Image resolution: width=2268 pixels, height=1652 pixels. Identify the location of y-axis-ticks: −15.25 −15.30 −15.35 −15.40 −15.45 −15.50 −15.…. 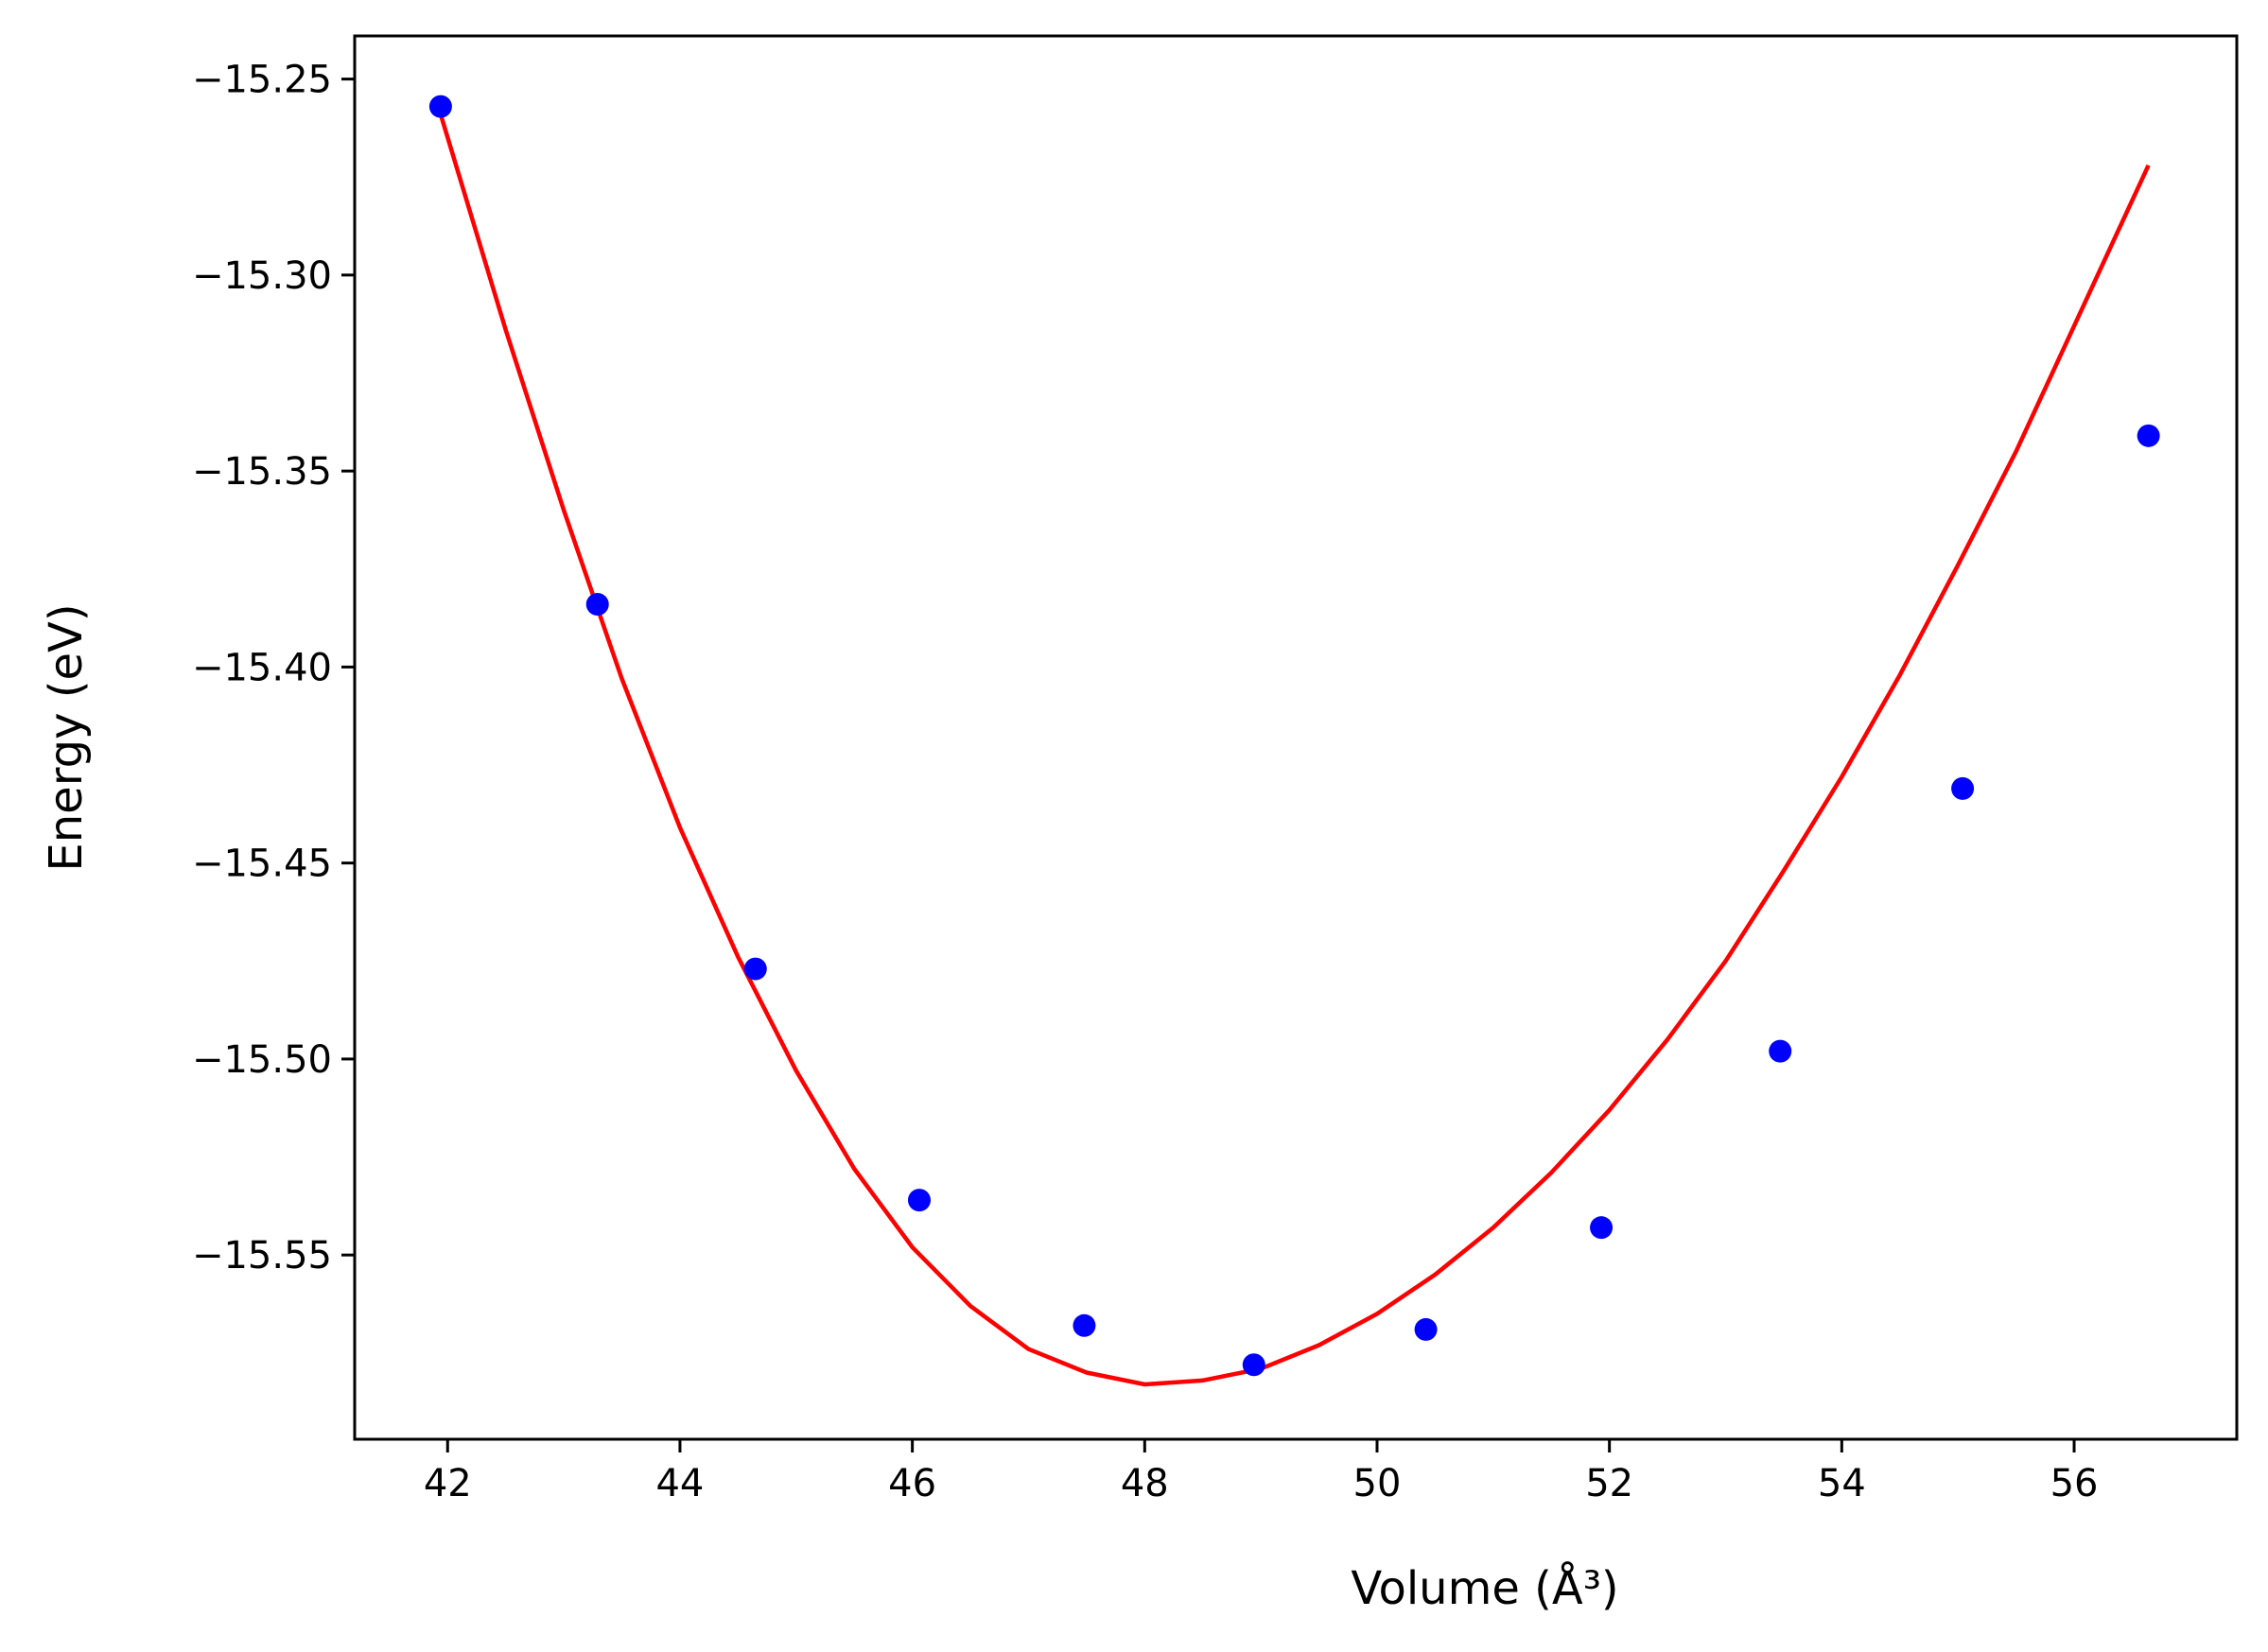
(273, 669).